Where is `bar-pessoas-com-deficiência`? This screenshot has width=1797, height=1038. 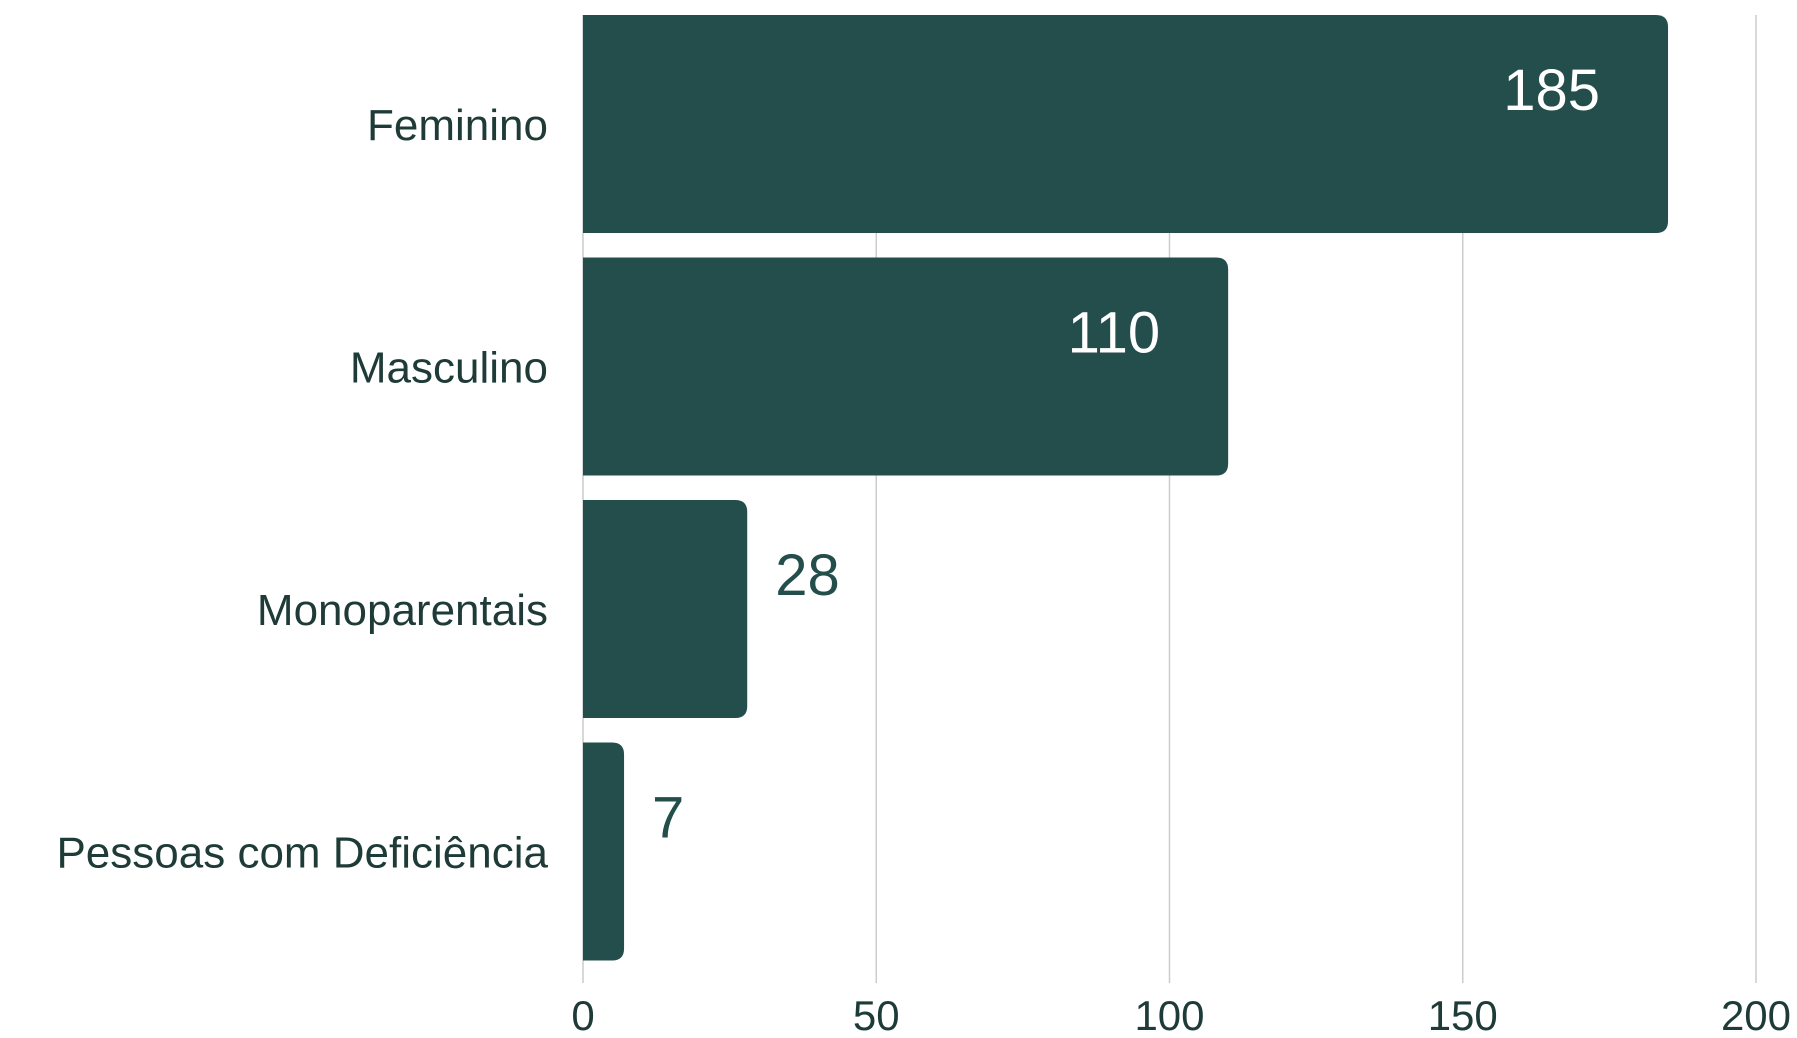
bar-pessoas-com-deficiência is located at coordinates (604, 851).